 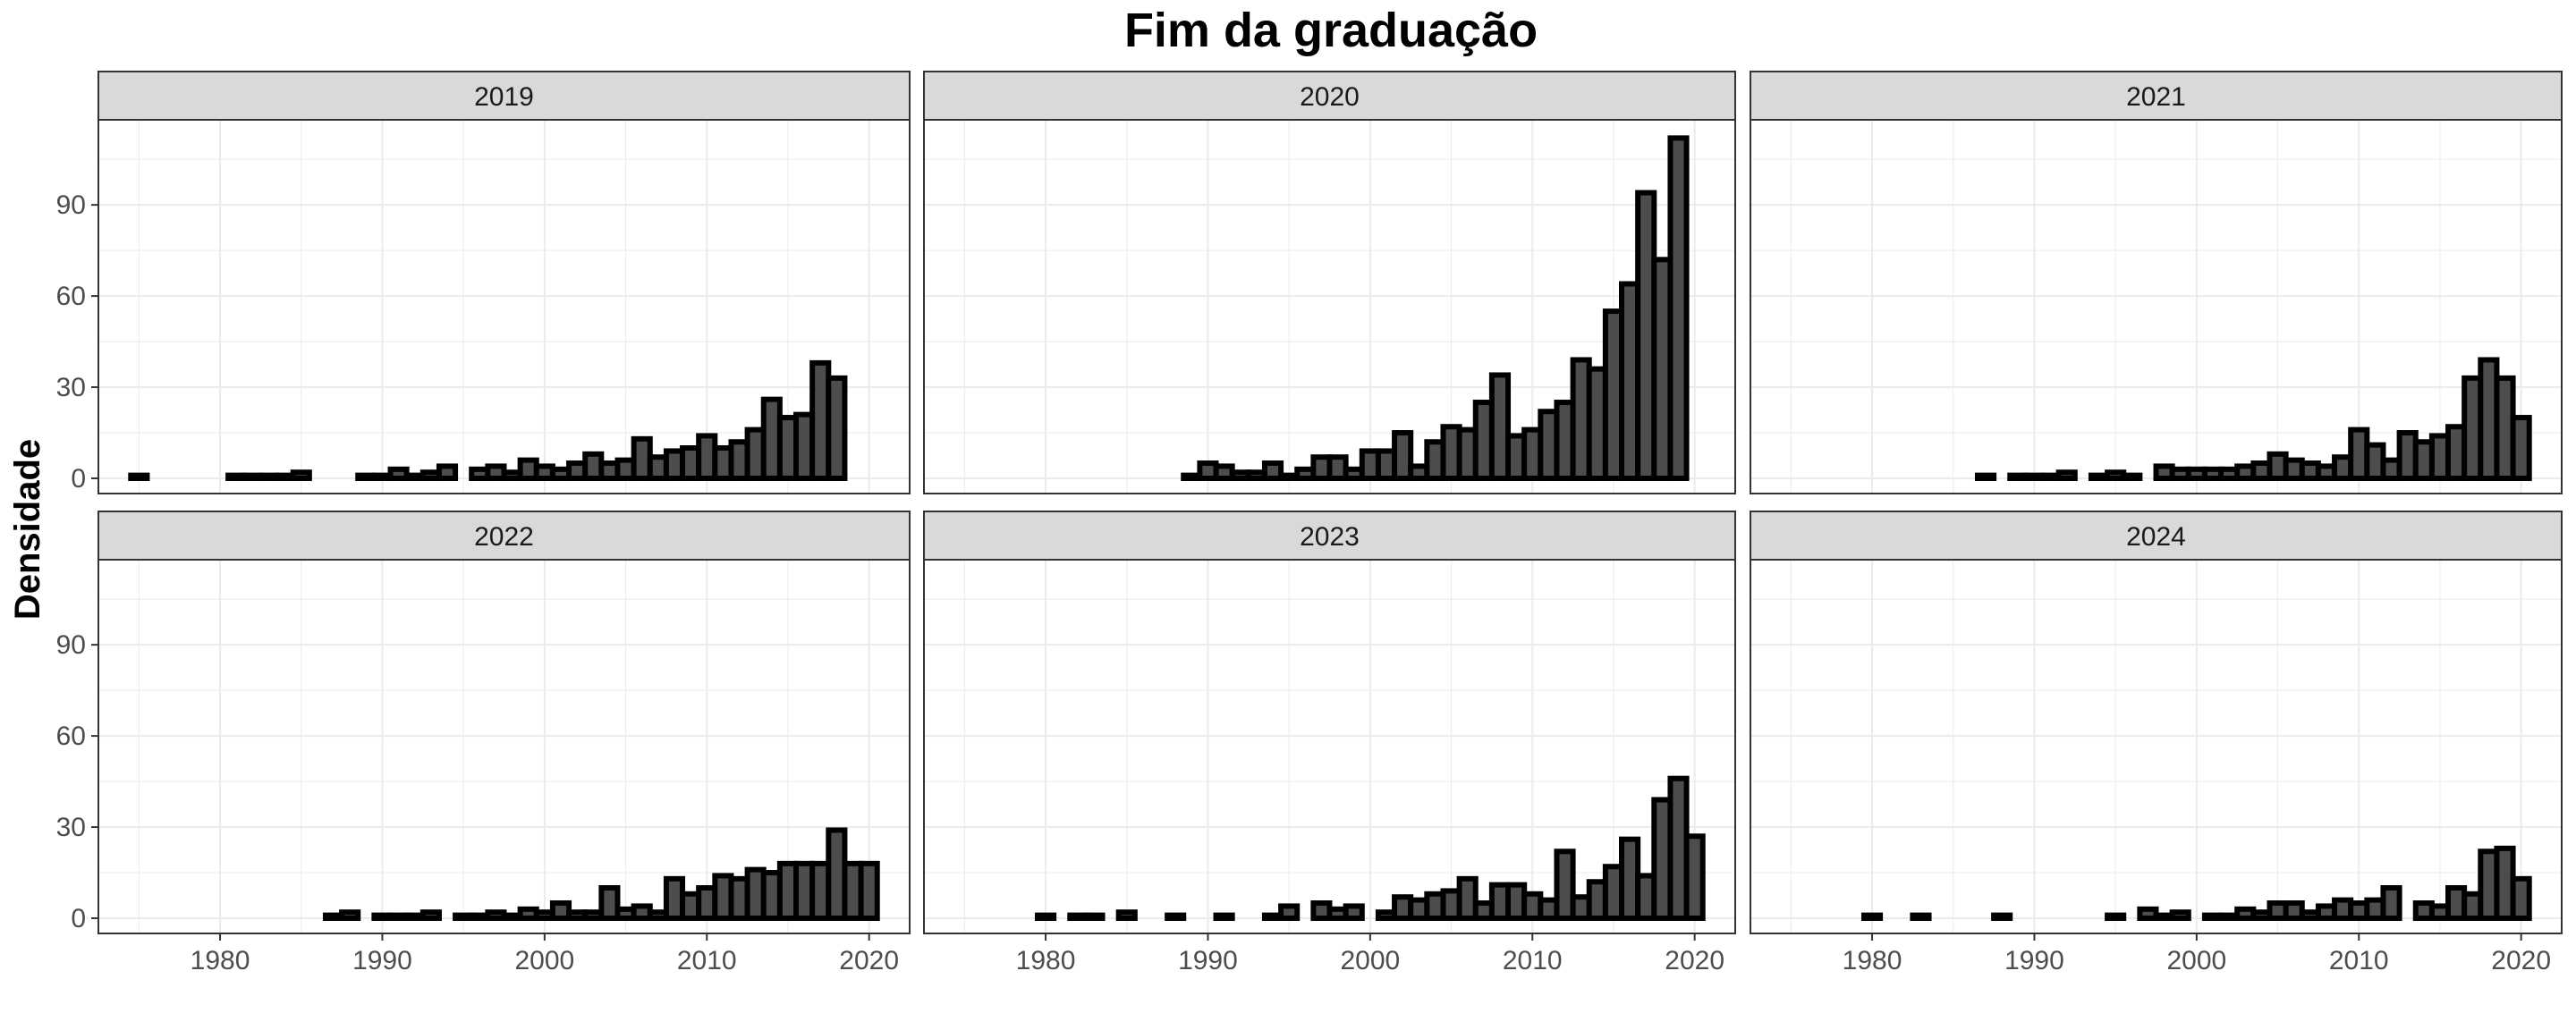 I want to click on facet-panel-2020: 2020, so click(x=1329, y=282).